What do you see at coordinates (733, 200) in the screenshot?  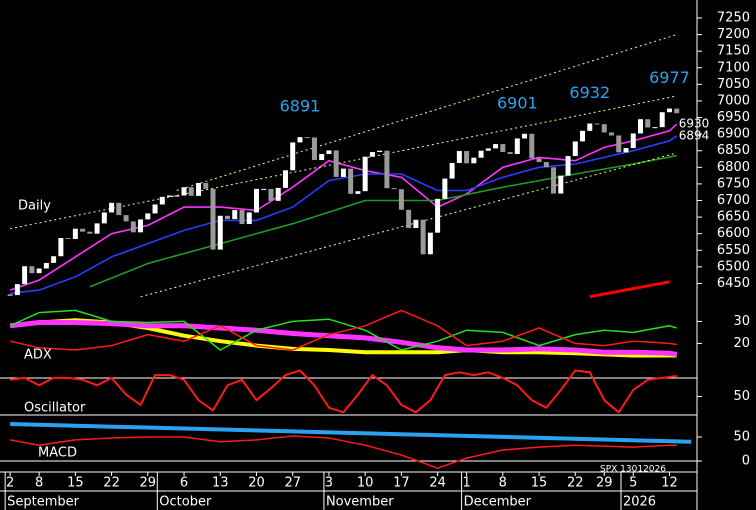 I see `y-tick-label: 6700` at bounding box center [733, 200].